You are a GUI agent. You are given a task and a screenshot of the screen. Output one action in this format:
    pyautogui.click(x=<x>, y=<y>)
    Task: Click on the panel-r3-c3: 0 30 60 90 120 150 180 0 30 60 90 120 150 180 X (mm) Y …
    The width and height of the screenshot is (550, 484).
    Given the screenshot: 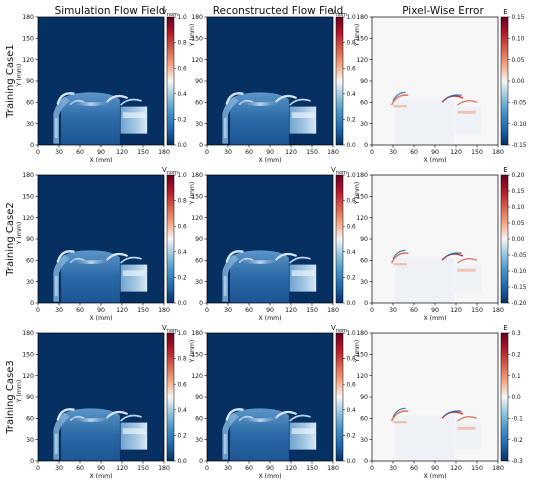 What is the action you would take?
    pyautogui.click(x=438, y=402)
    